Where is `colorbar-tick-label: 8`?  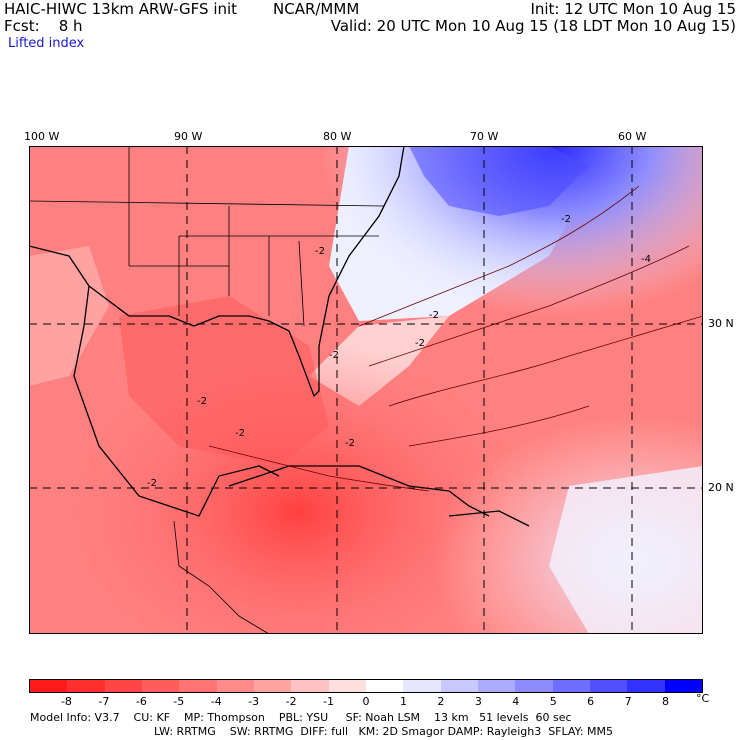
colorbar-tick-label: 8 is located at coordinates (666, 701).